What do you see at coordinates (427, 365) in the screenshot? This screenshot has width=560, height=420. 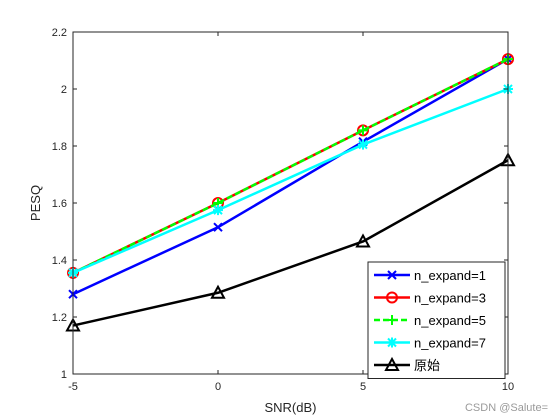 I see `legend-label-5: 原始` at bounding box center [427, 365].